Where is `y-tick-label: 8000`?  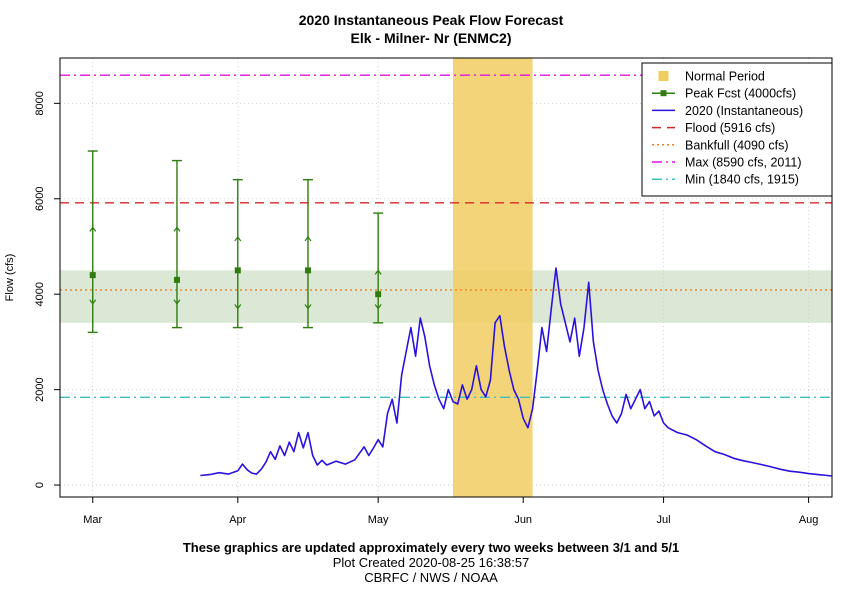 y-tick-label: 8000 is located at coordinates (40, 103).